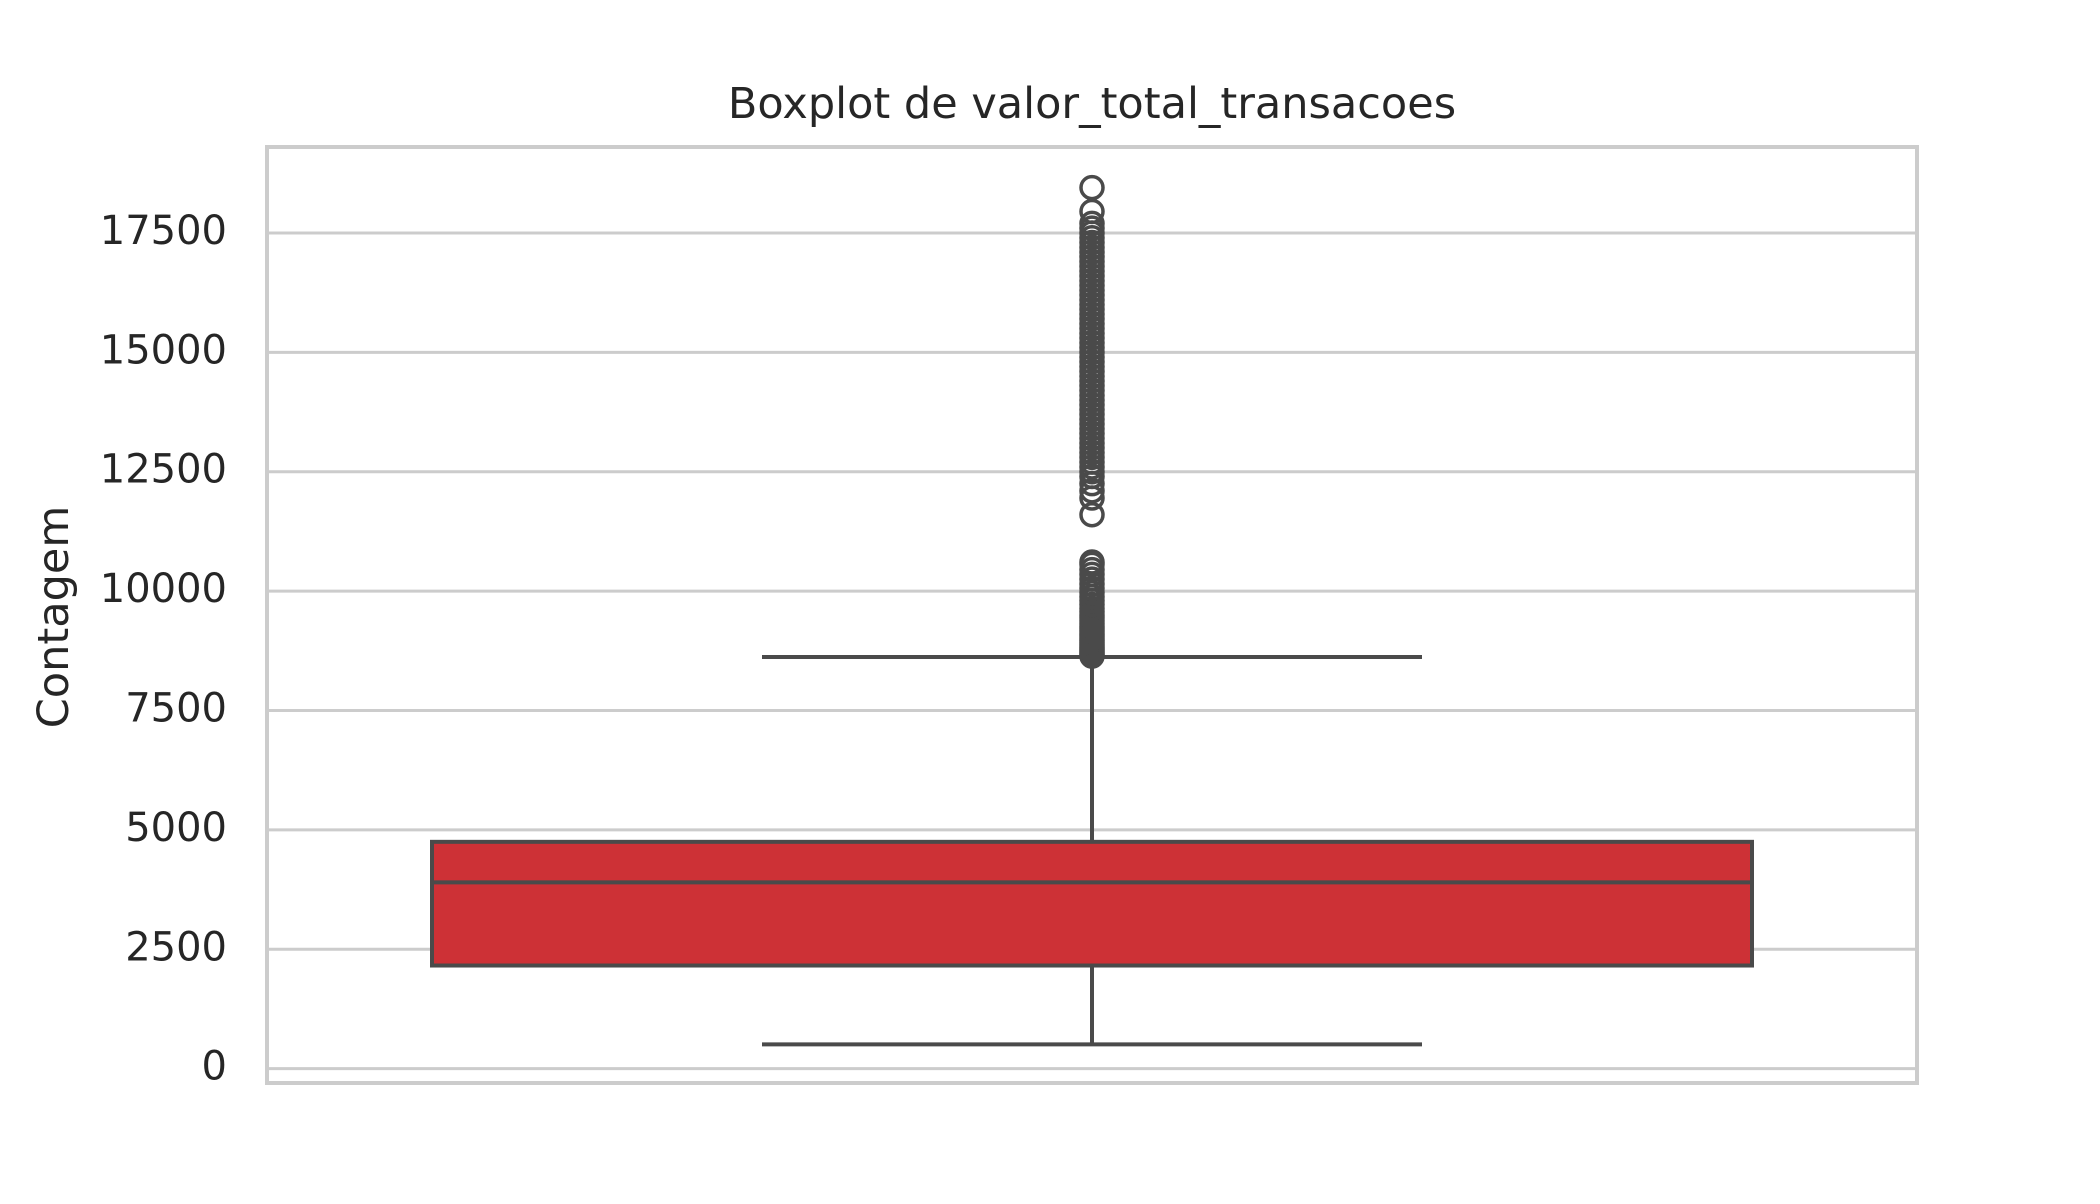 The width and height of the screenshot is (2100, 1204). Describe the element at coordinates (163, 470) in the screenshot. I see `y-tick-label-12500: 12500` at that location.